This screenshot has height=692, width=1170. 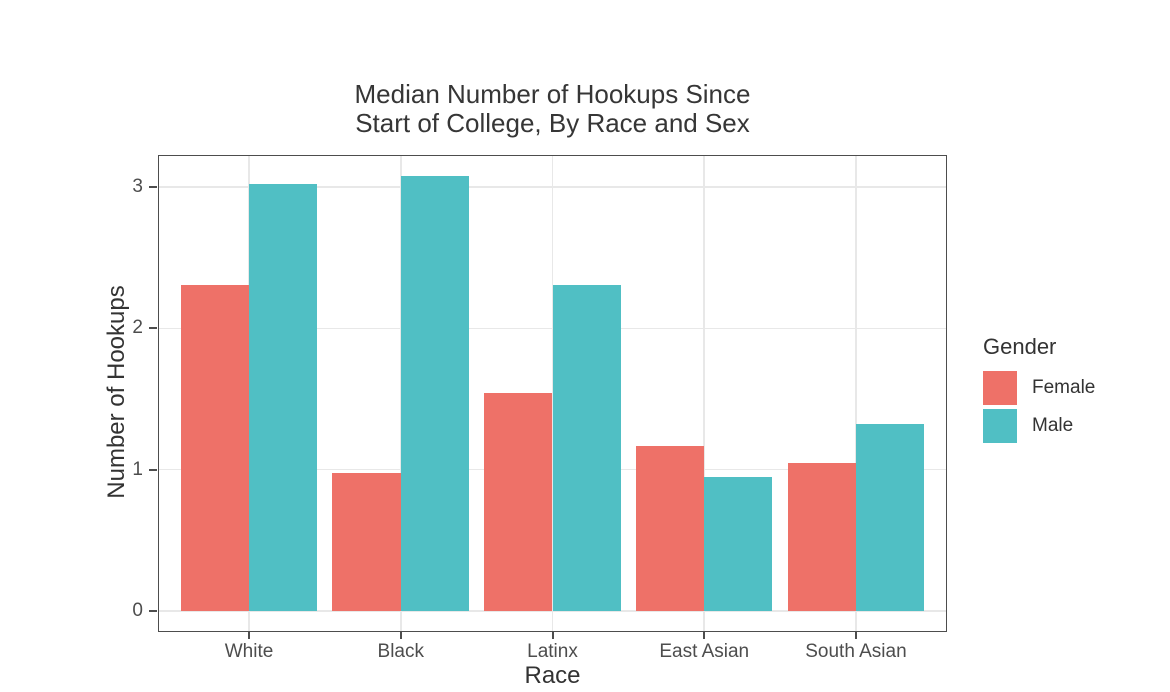 What do you see at coordinates (1020, 346) in the screenshot?
I see `legend-title: Gender` at bounding box center [1020, 346].